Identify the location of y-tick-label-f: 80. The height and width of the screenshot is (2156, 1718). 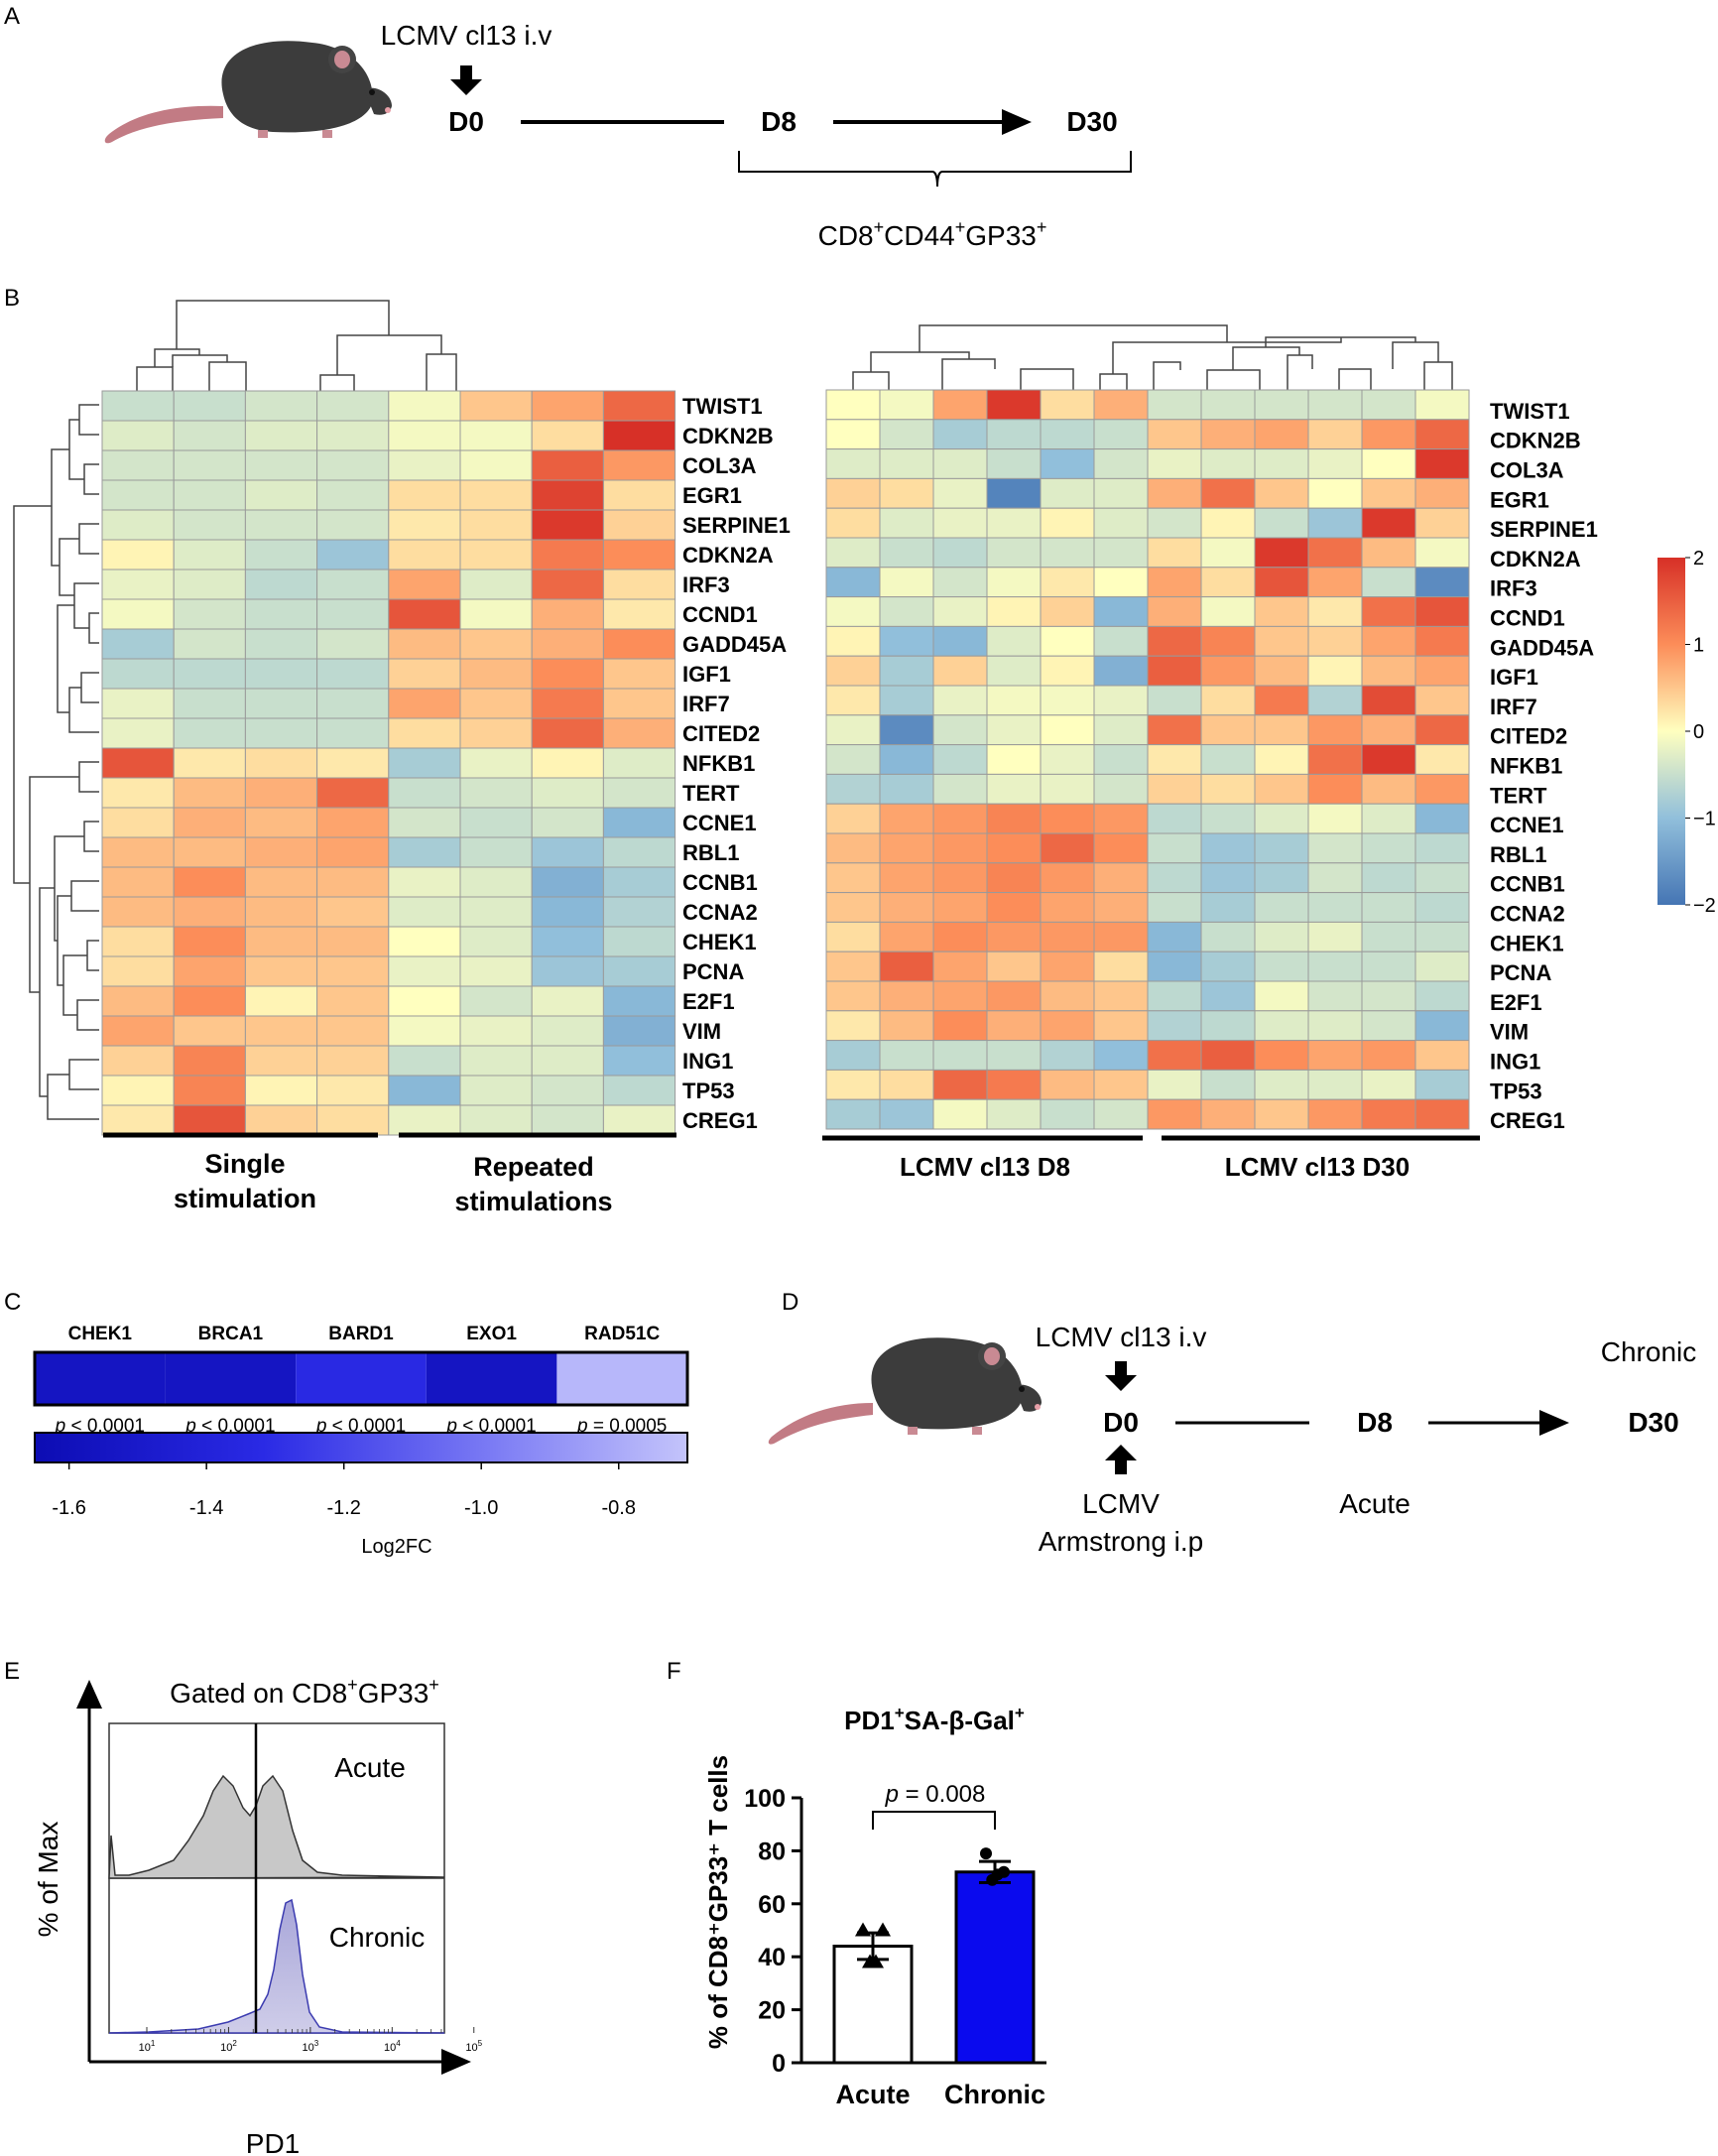
(772, 1851).